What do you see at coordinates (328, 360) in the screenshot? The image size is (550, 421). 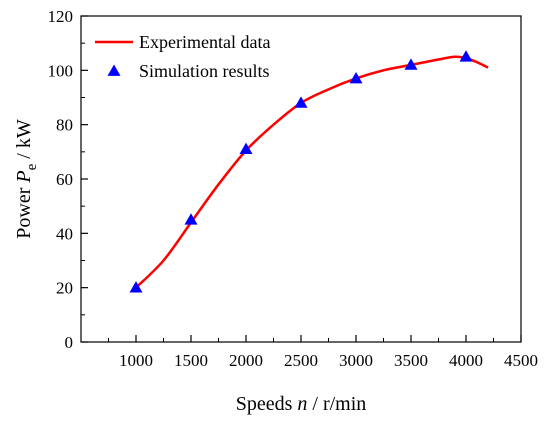 I see `x-tick-labels: 1000 1500 2000 2500 3000 3500 4000 4500` at bounding box center [328, 360].